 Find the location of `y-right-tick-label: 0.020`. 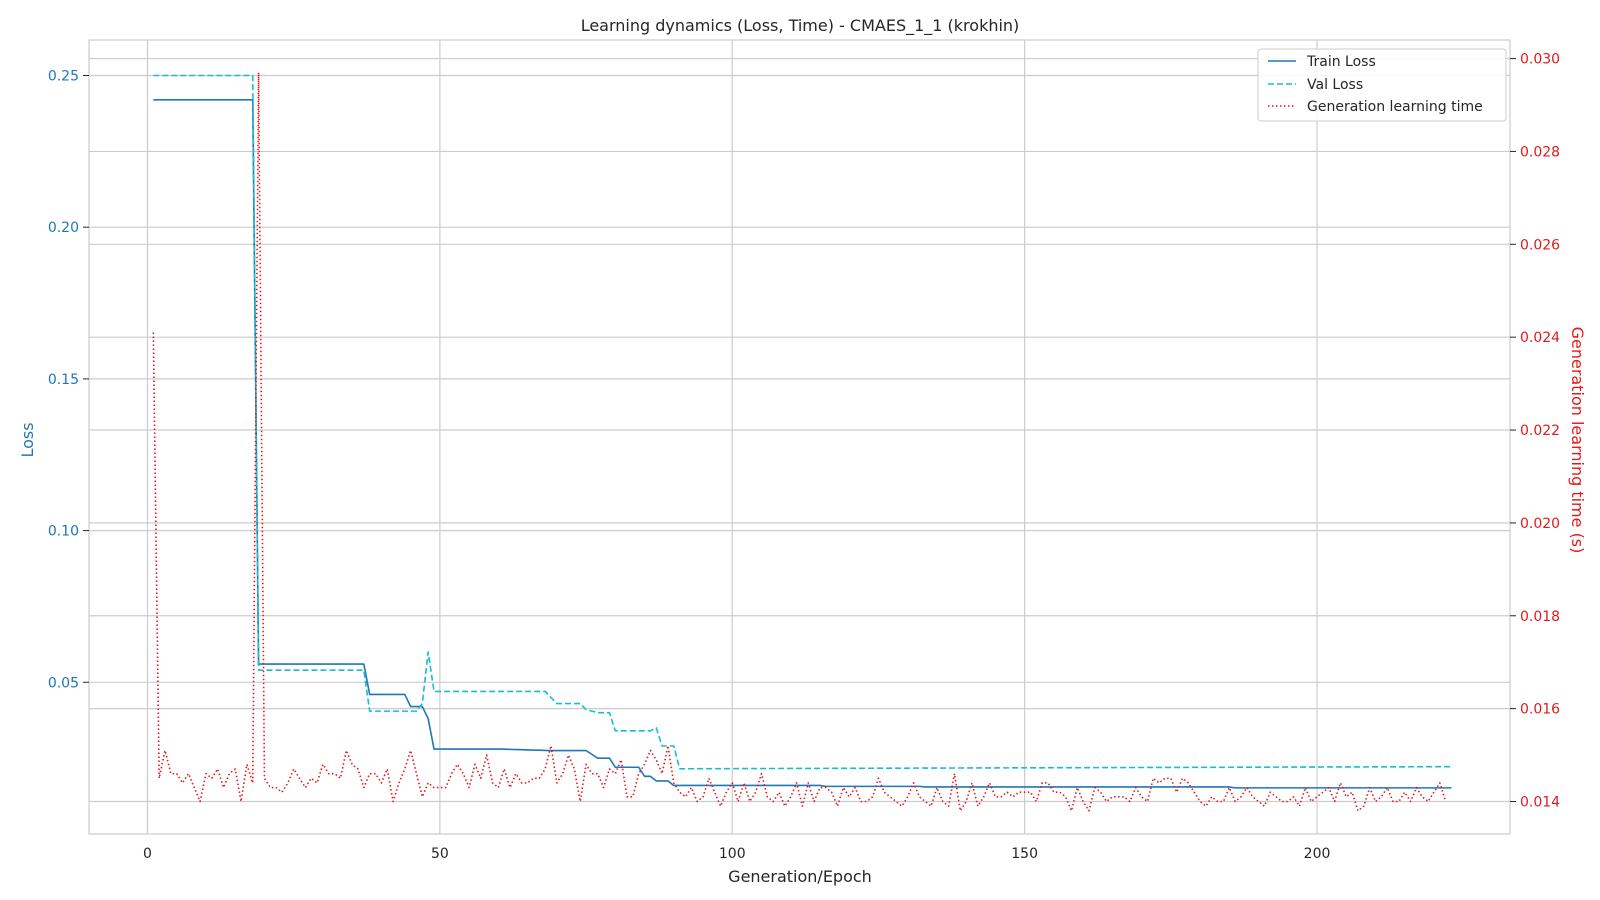

y-right-tick-label: 0.020 is located at coordinates (1540, 524).